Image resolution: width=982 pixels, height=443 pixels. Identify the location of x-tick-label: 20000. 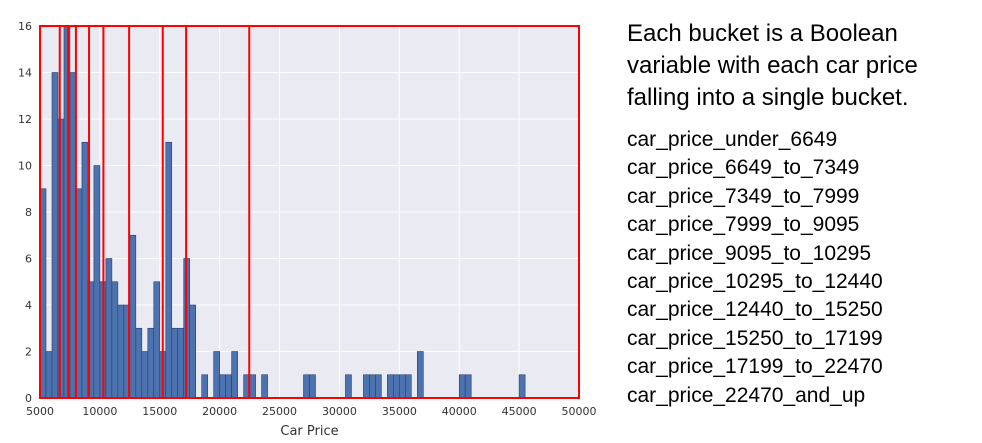
(219, 411).